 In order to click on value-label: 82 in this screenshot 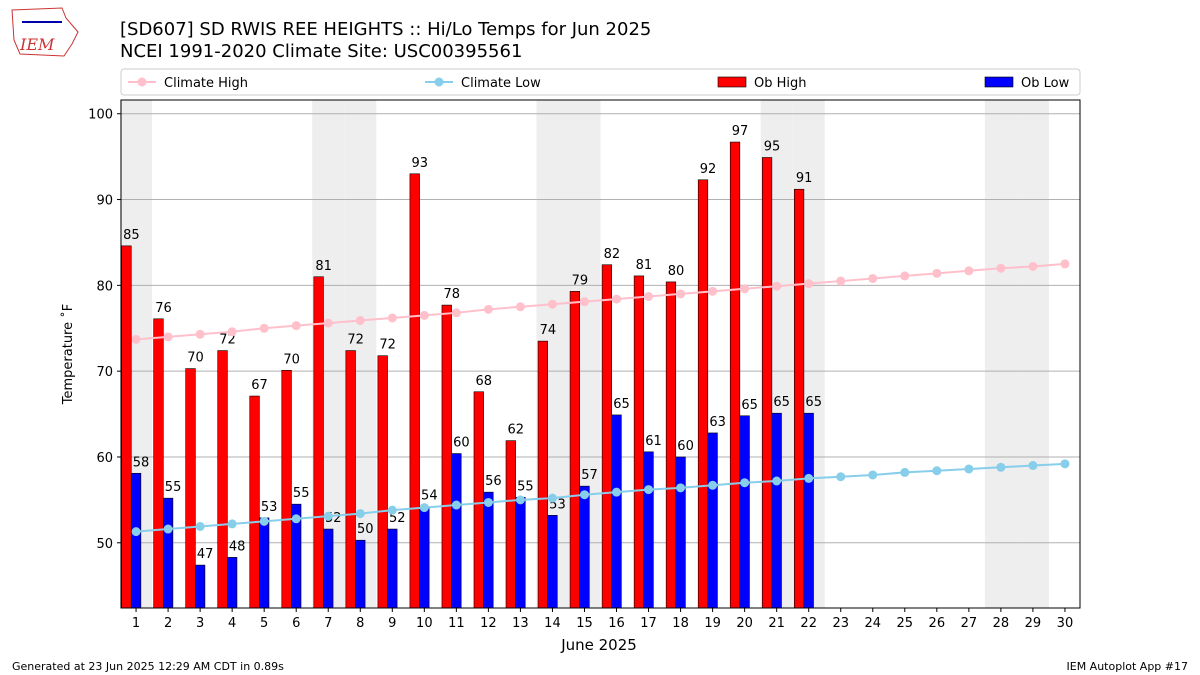, I will do `click(612, 254)`.